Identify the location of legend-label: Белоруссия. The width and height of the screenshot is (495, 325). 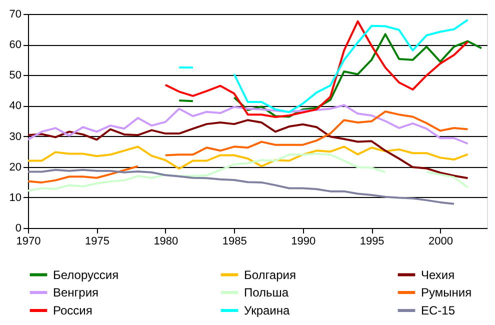
(86, 275).